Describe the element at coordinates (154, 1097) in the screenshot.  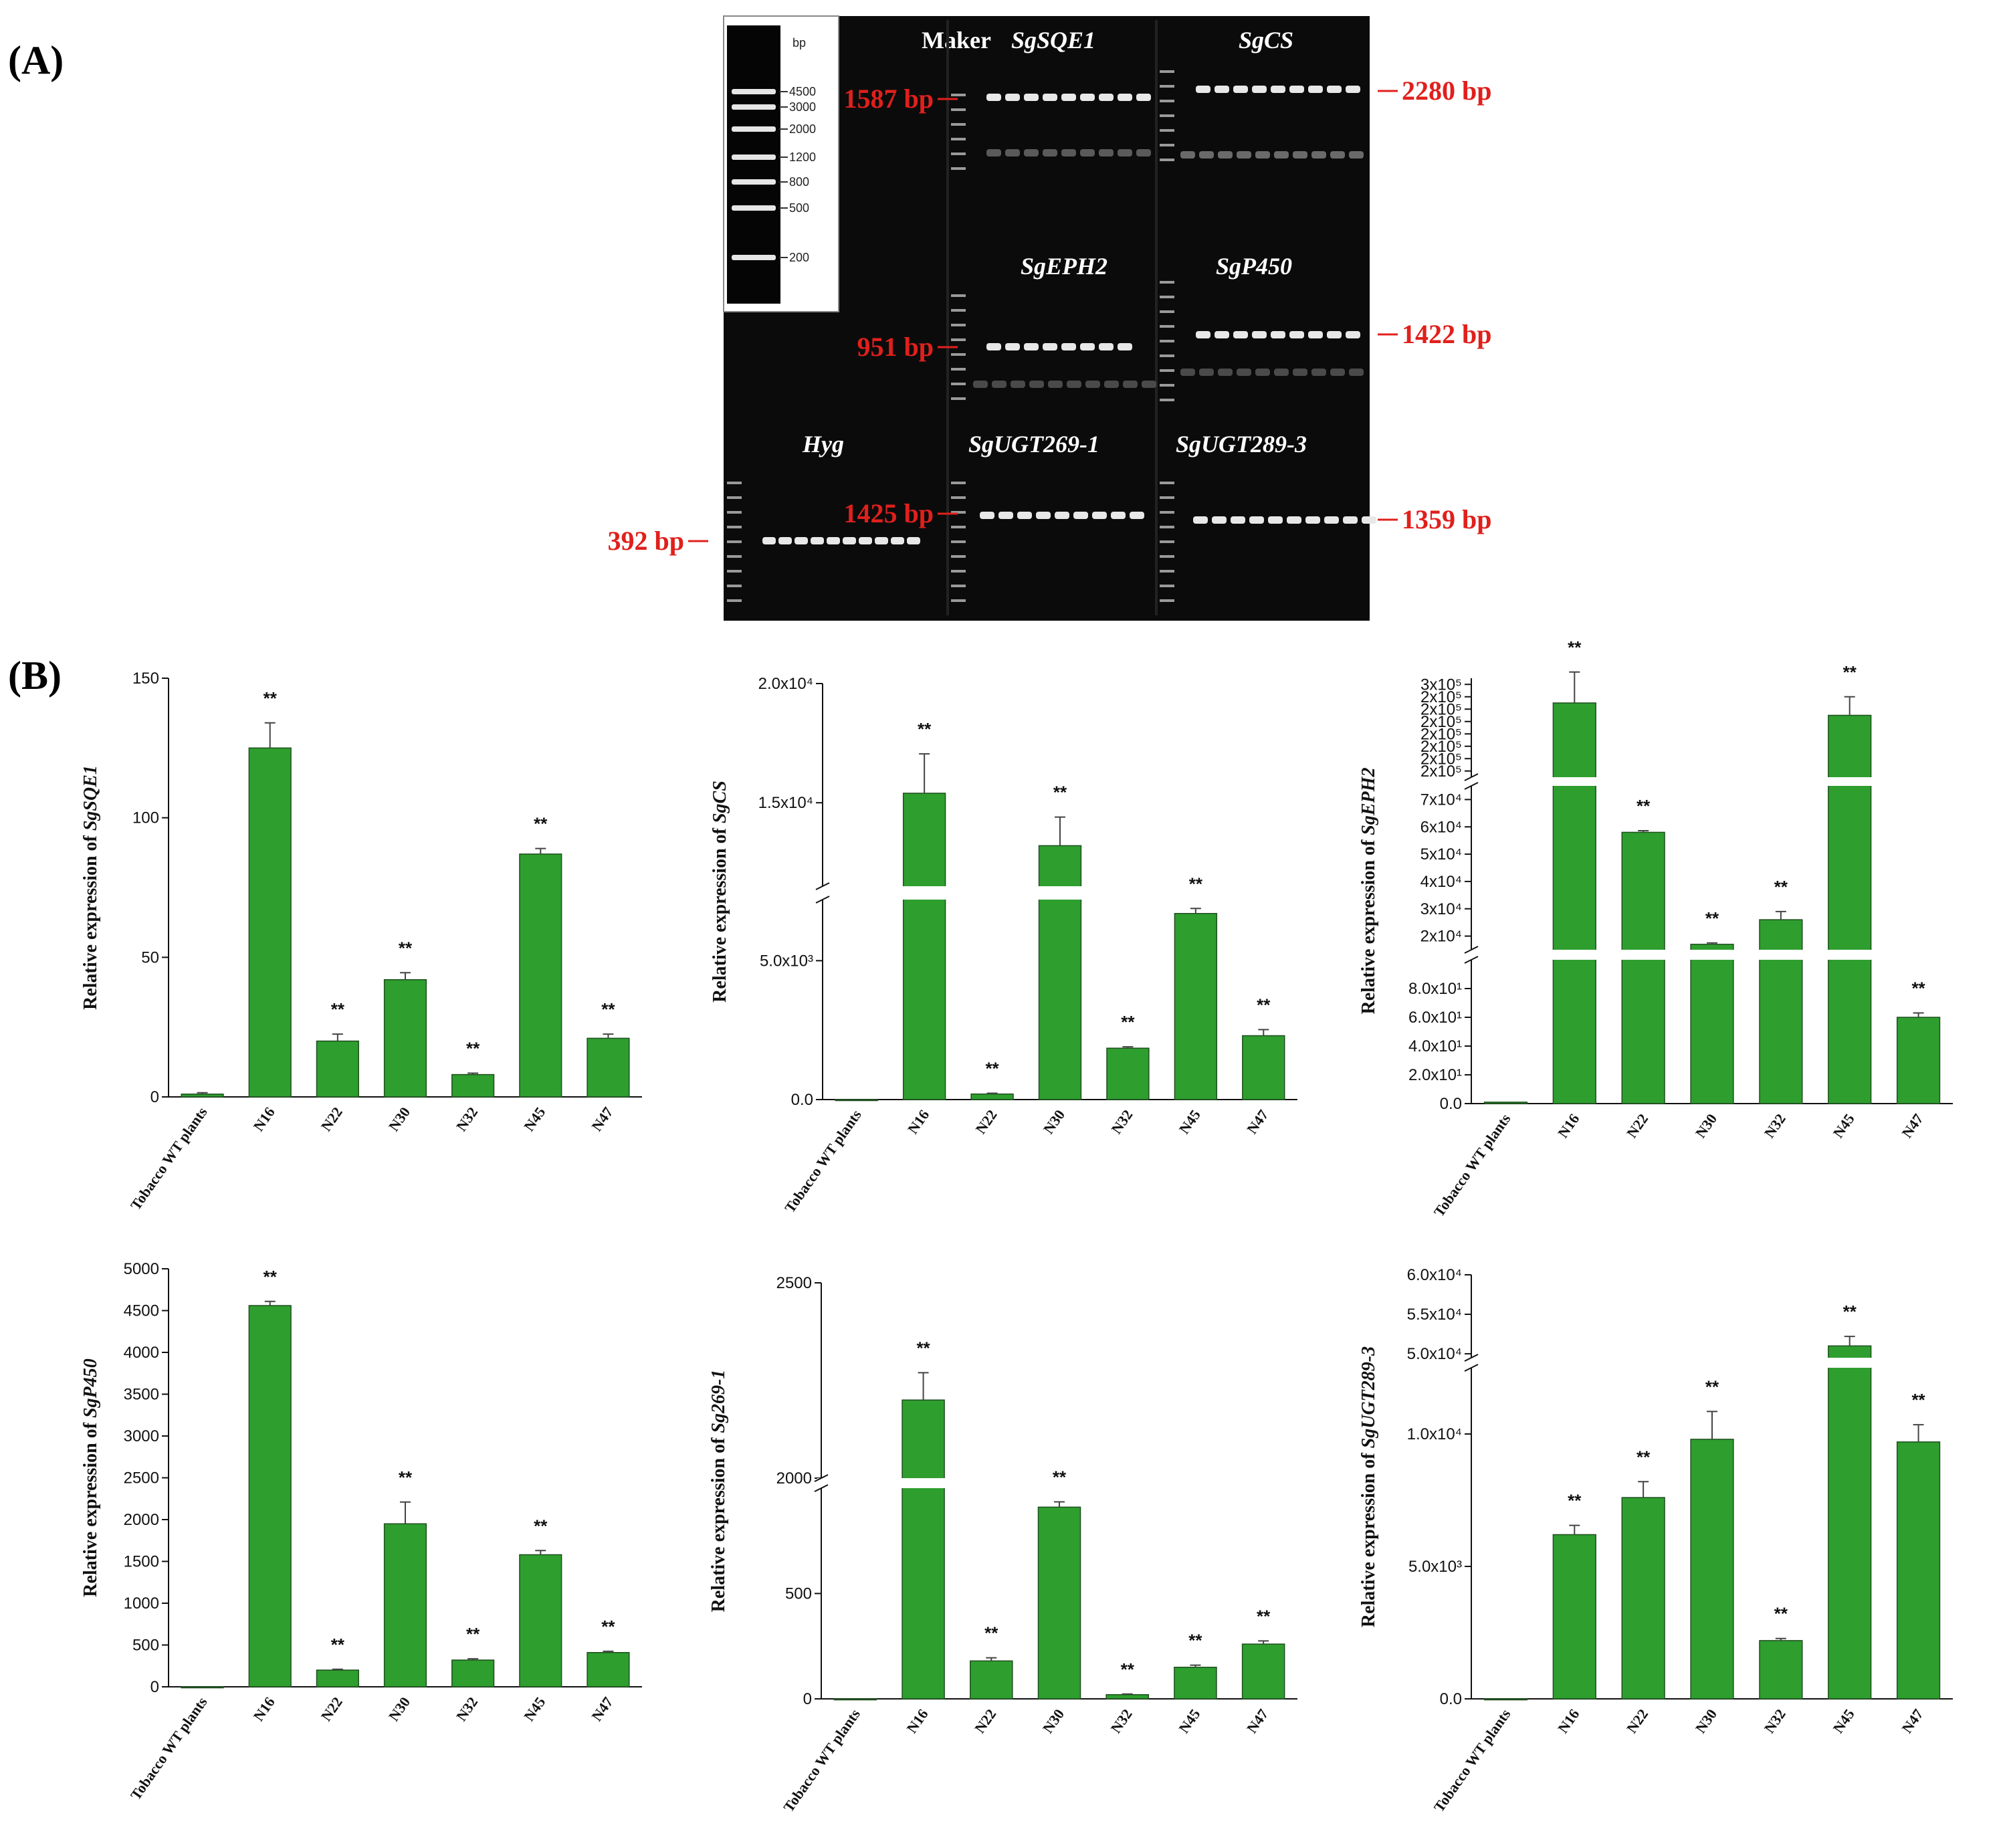
I see `y-tick-label: 0` at that location.